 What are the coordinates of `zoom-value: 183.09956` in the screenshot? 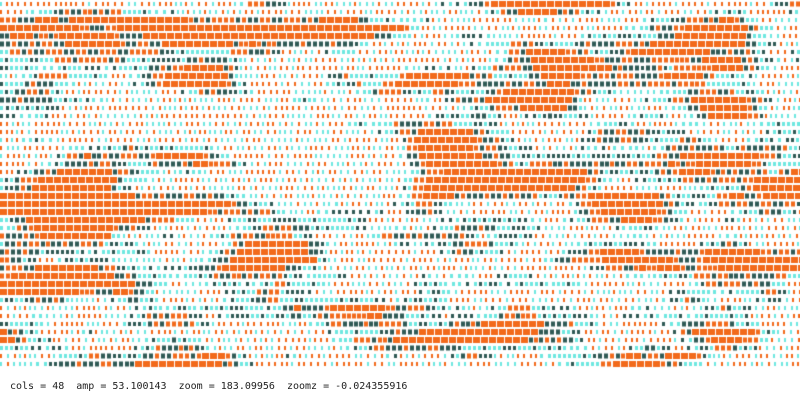 It's located at (247, 386).